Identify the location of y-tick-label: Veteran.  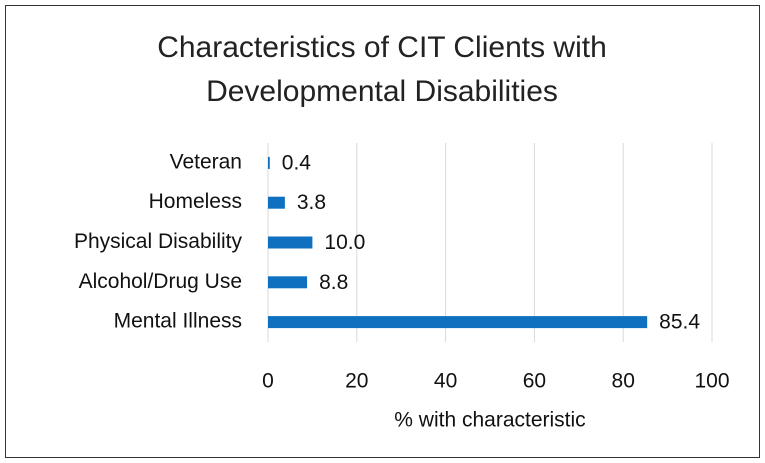
(206, 161).